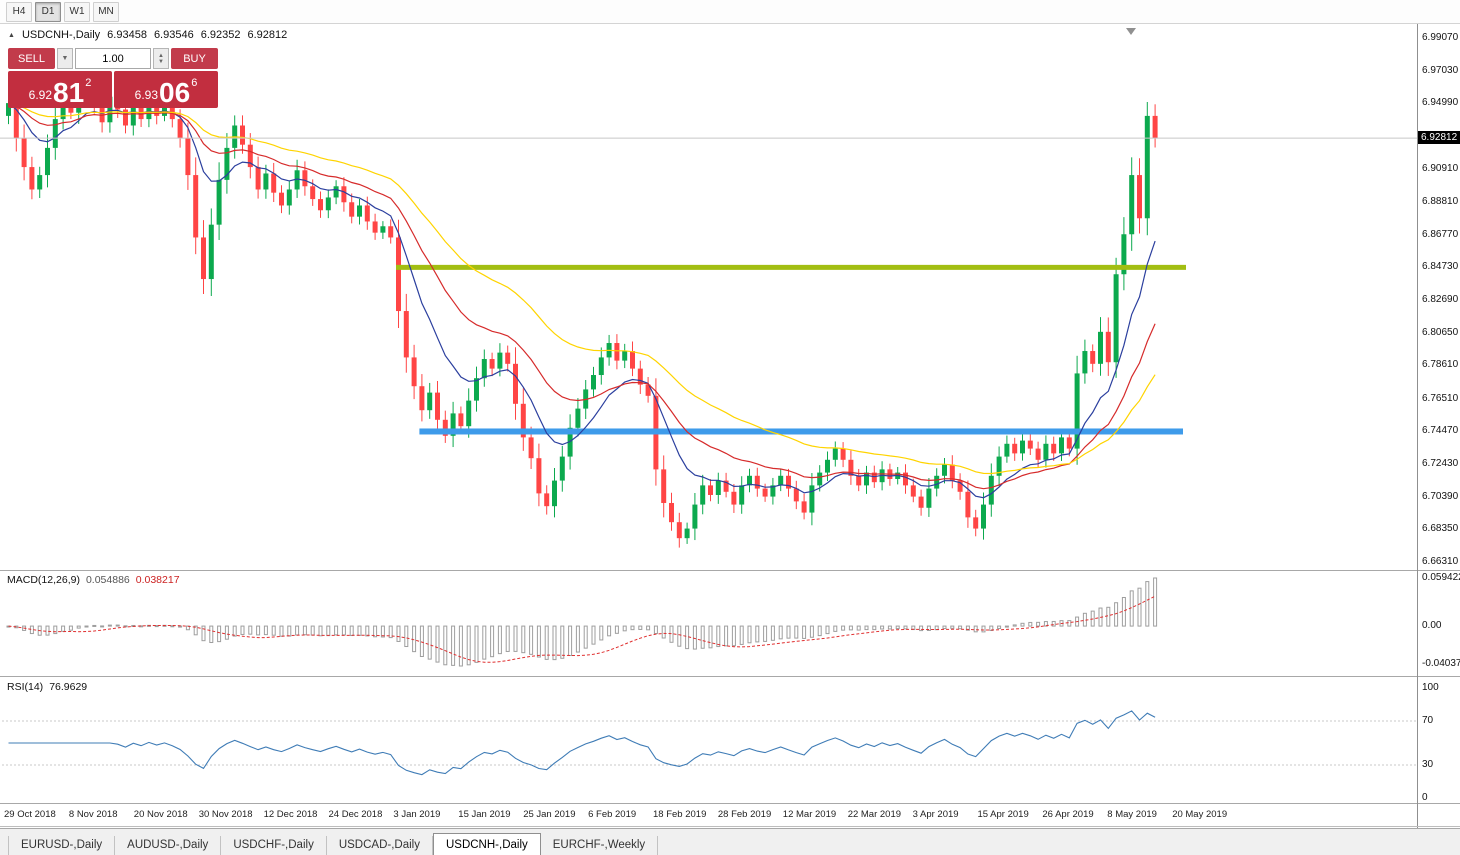 The height and width of the screenshot is (855, 1460). Describe the element at coordinates (160, 814) in the screenshot. I see `date-axis-label: 20 Nov 2018` at that location.